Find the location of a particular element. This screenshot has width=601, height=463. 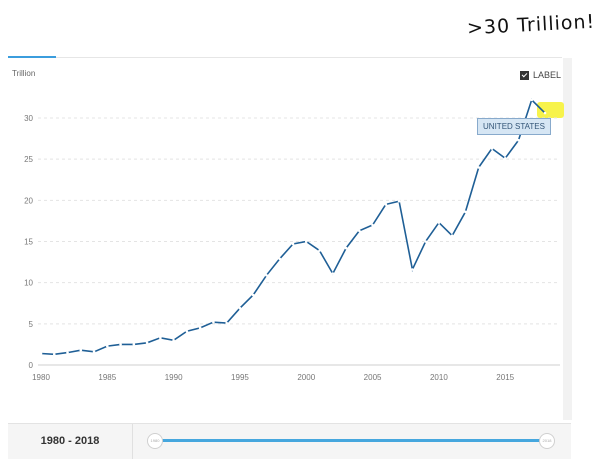

data-point-2001 is located at coordinates (319, 250).